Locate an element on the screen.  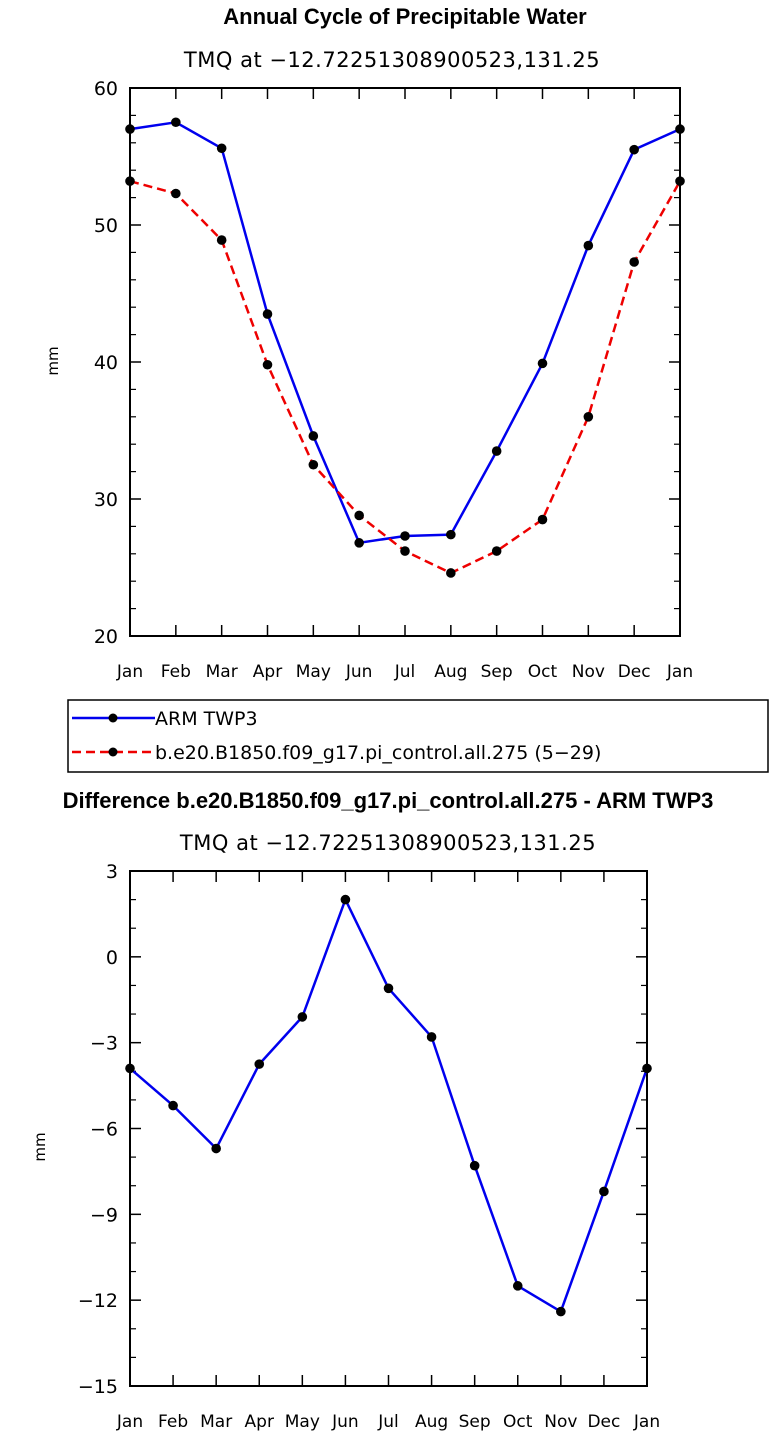
y-tick-label: 3 is located at coordinates (112, 872).